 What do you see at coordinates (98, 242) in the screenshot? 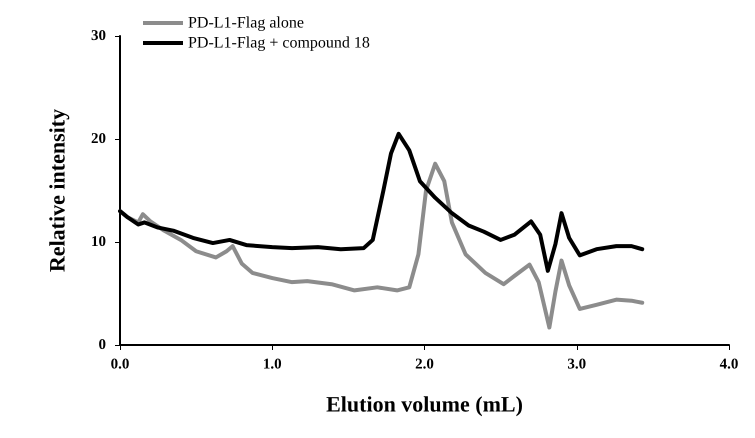
I see `y-tick-label: 10` at bounding box center [98, 242].